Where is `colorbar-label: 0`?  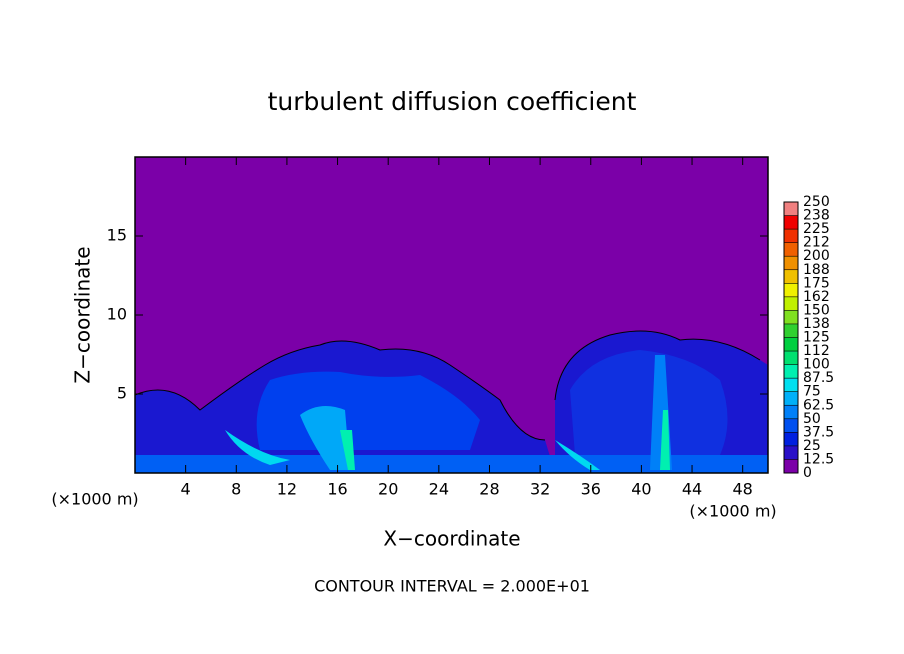 colorbar-label: 0 is located at coordinates (807, 473).